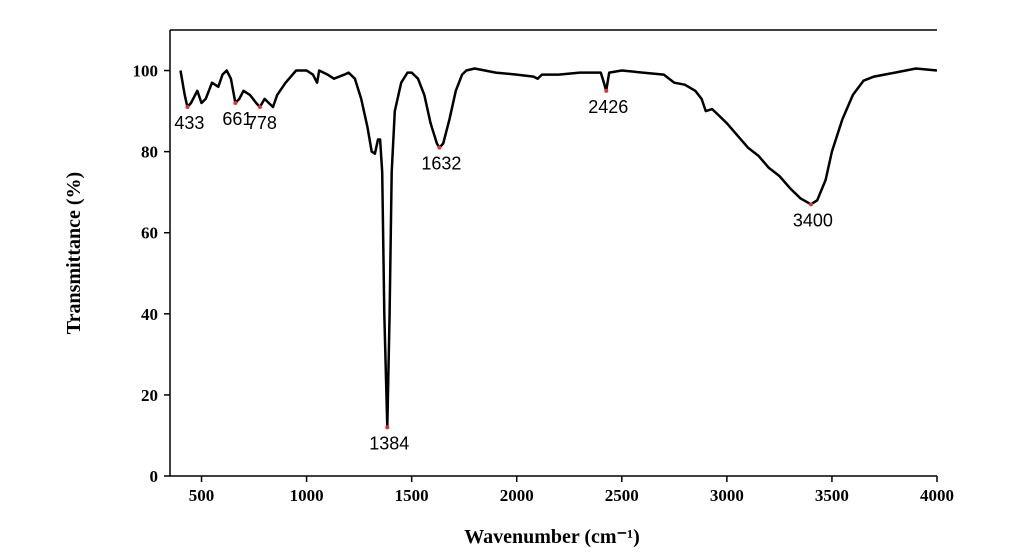 The image size is (1034, 556). I want to click on peak-label: 1384, so click(389, 443).